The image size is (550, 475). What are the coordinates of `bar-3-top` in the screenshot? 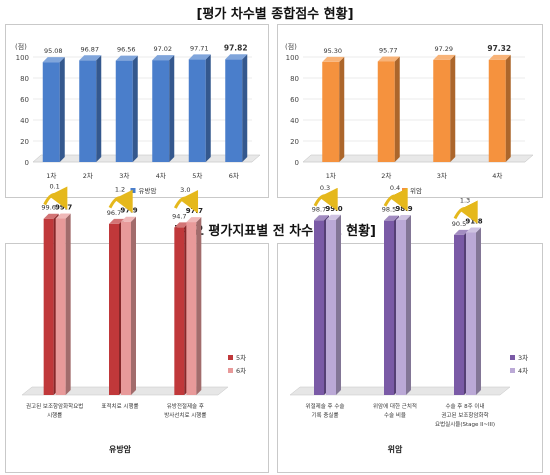 It's located at (499, 57).